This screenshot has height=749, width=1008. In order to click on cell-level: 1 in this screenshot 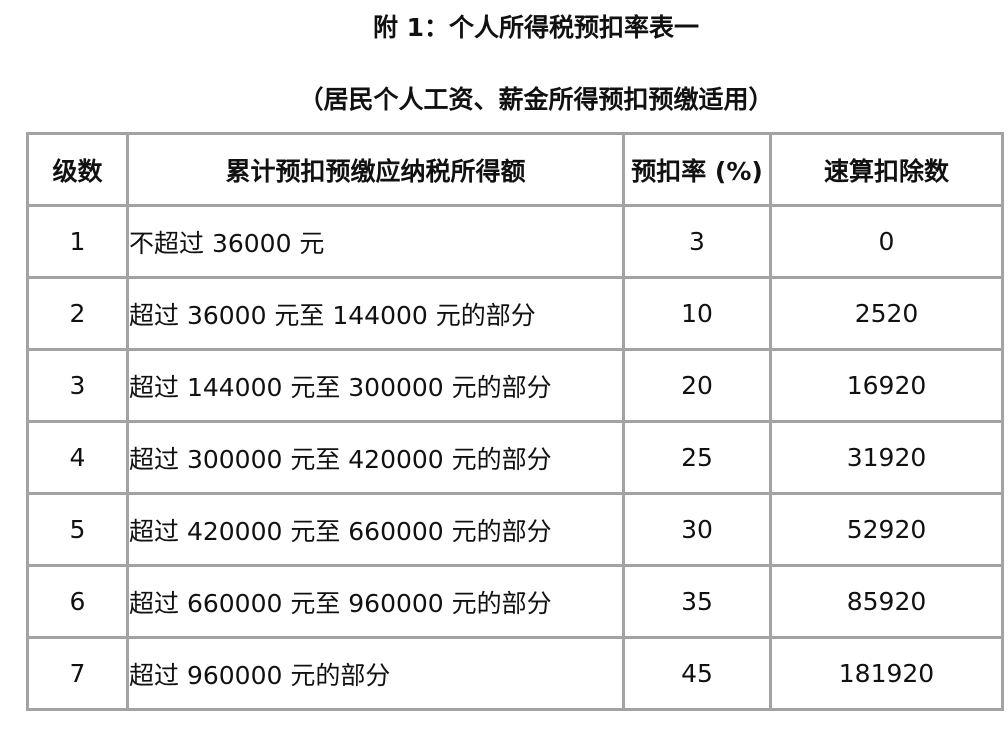, I will do `click(77, 241)`.